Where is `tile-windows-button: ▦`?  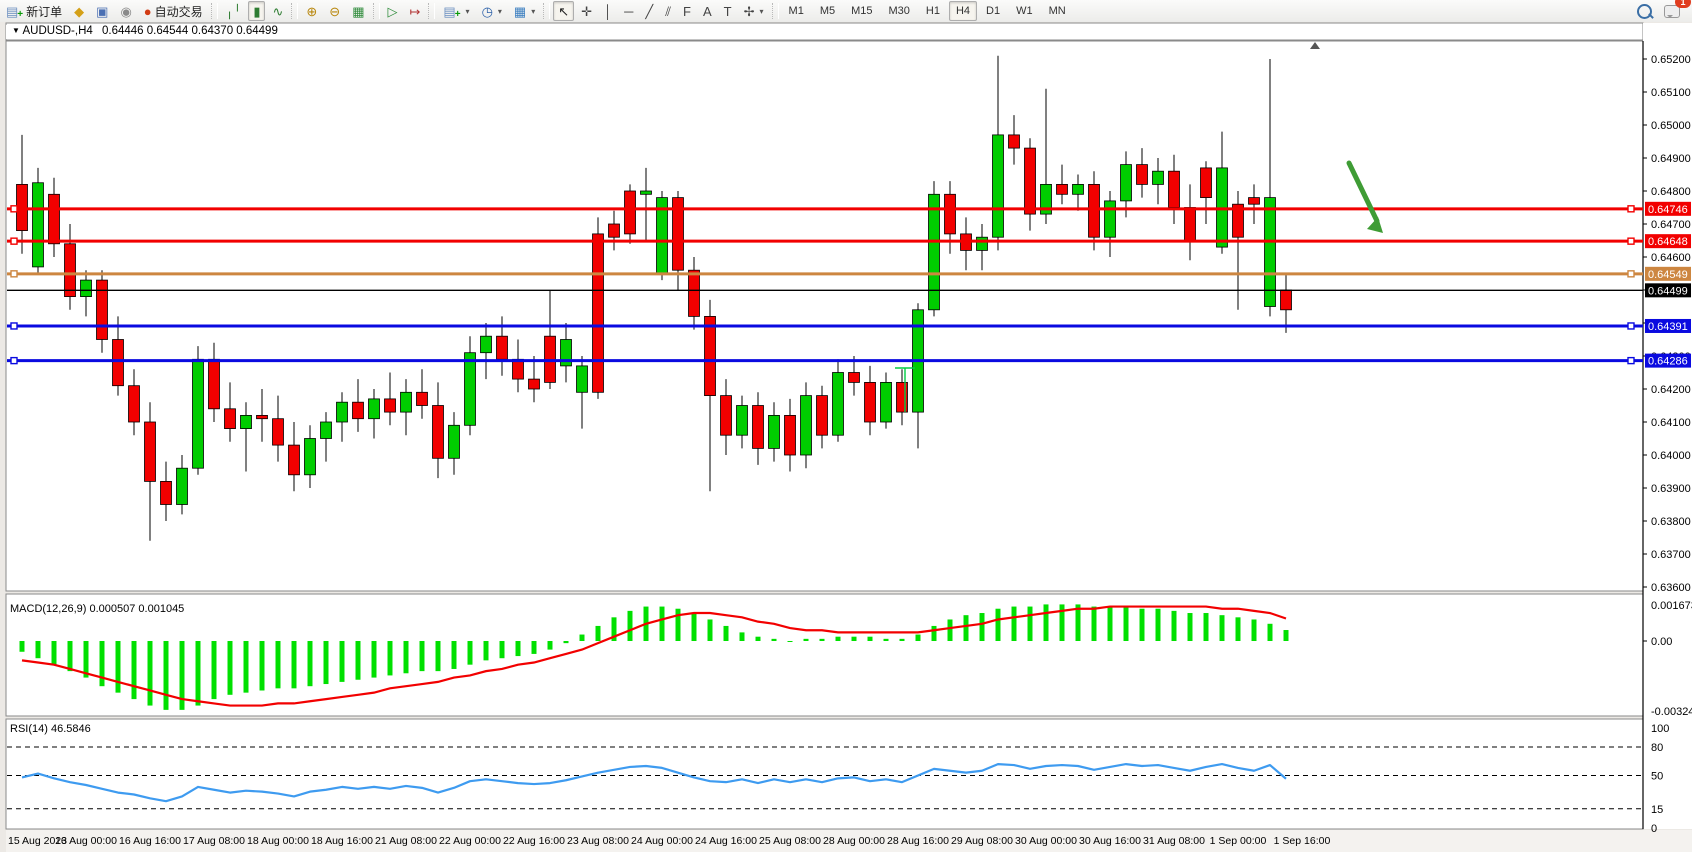 tile-windows-button: ▦ is located at coordinates (358, 11).